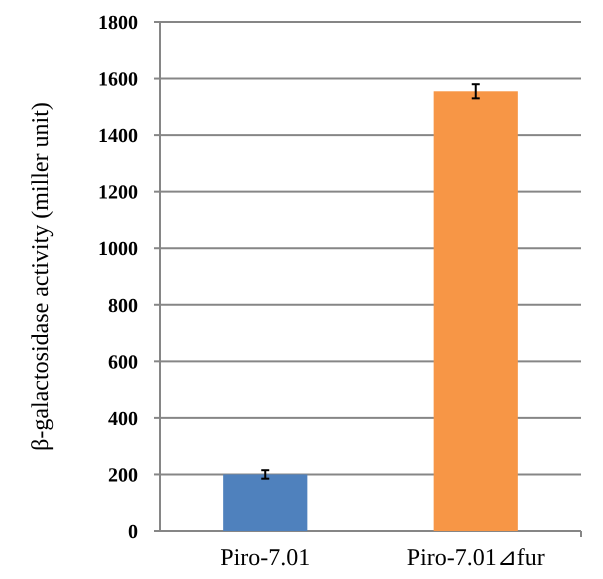 This screenshot has width=603, height=579. I want to click on y-tick-label: 1400, so click(118, 136).